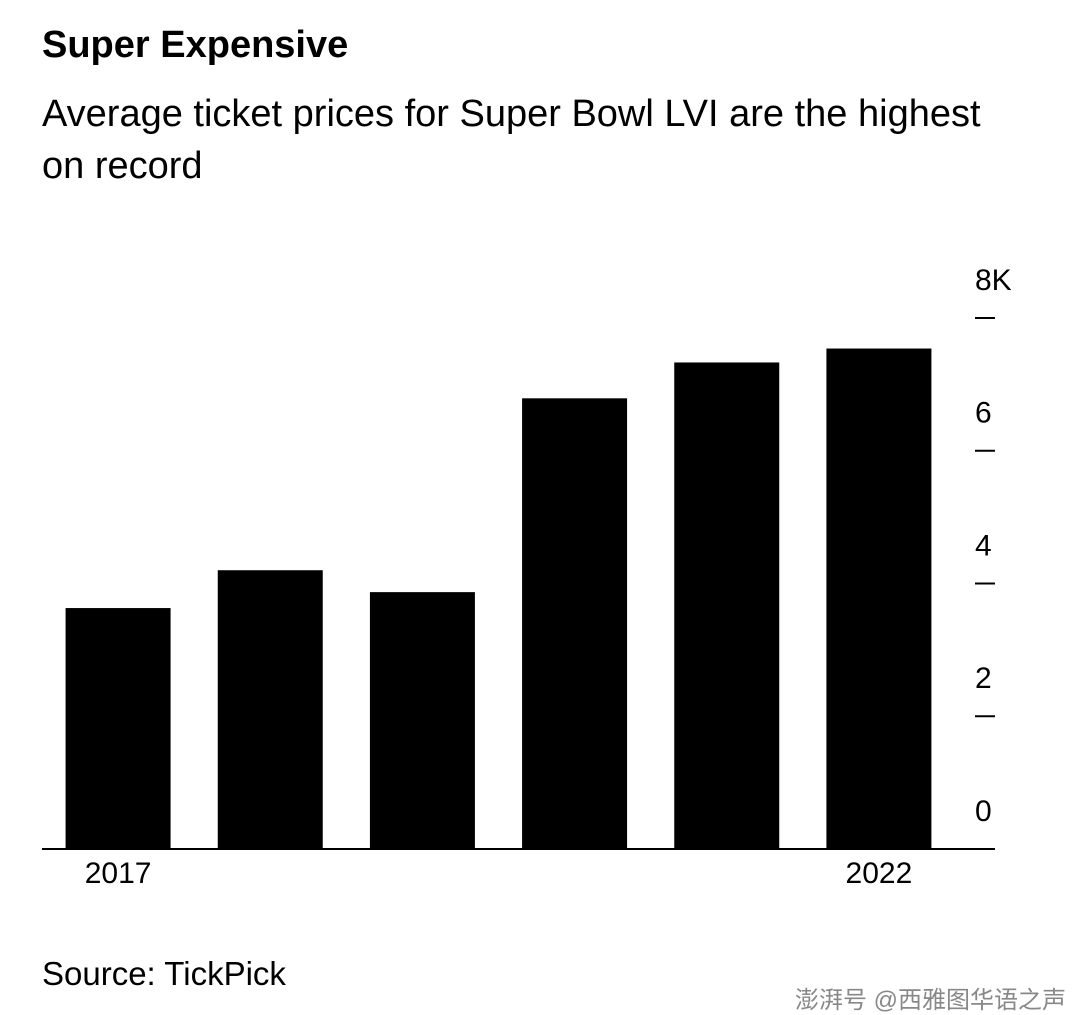  Describe the element at coordinates (118, 873) in the screenshot. I see `x-tick-label: 2017` at that location.